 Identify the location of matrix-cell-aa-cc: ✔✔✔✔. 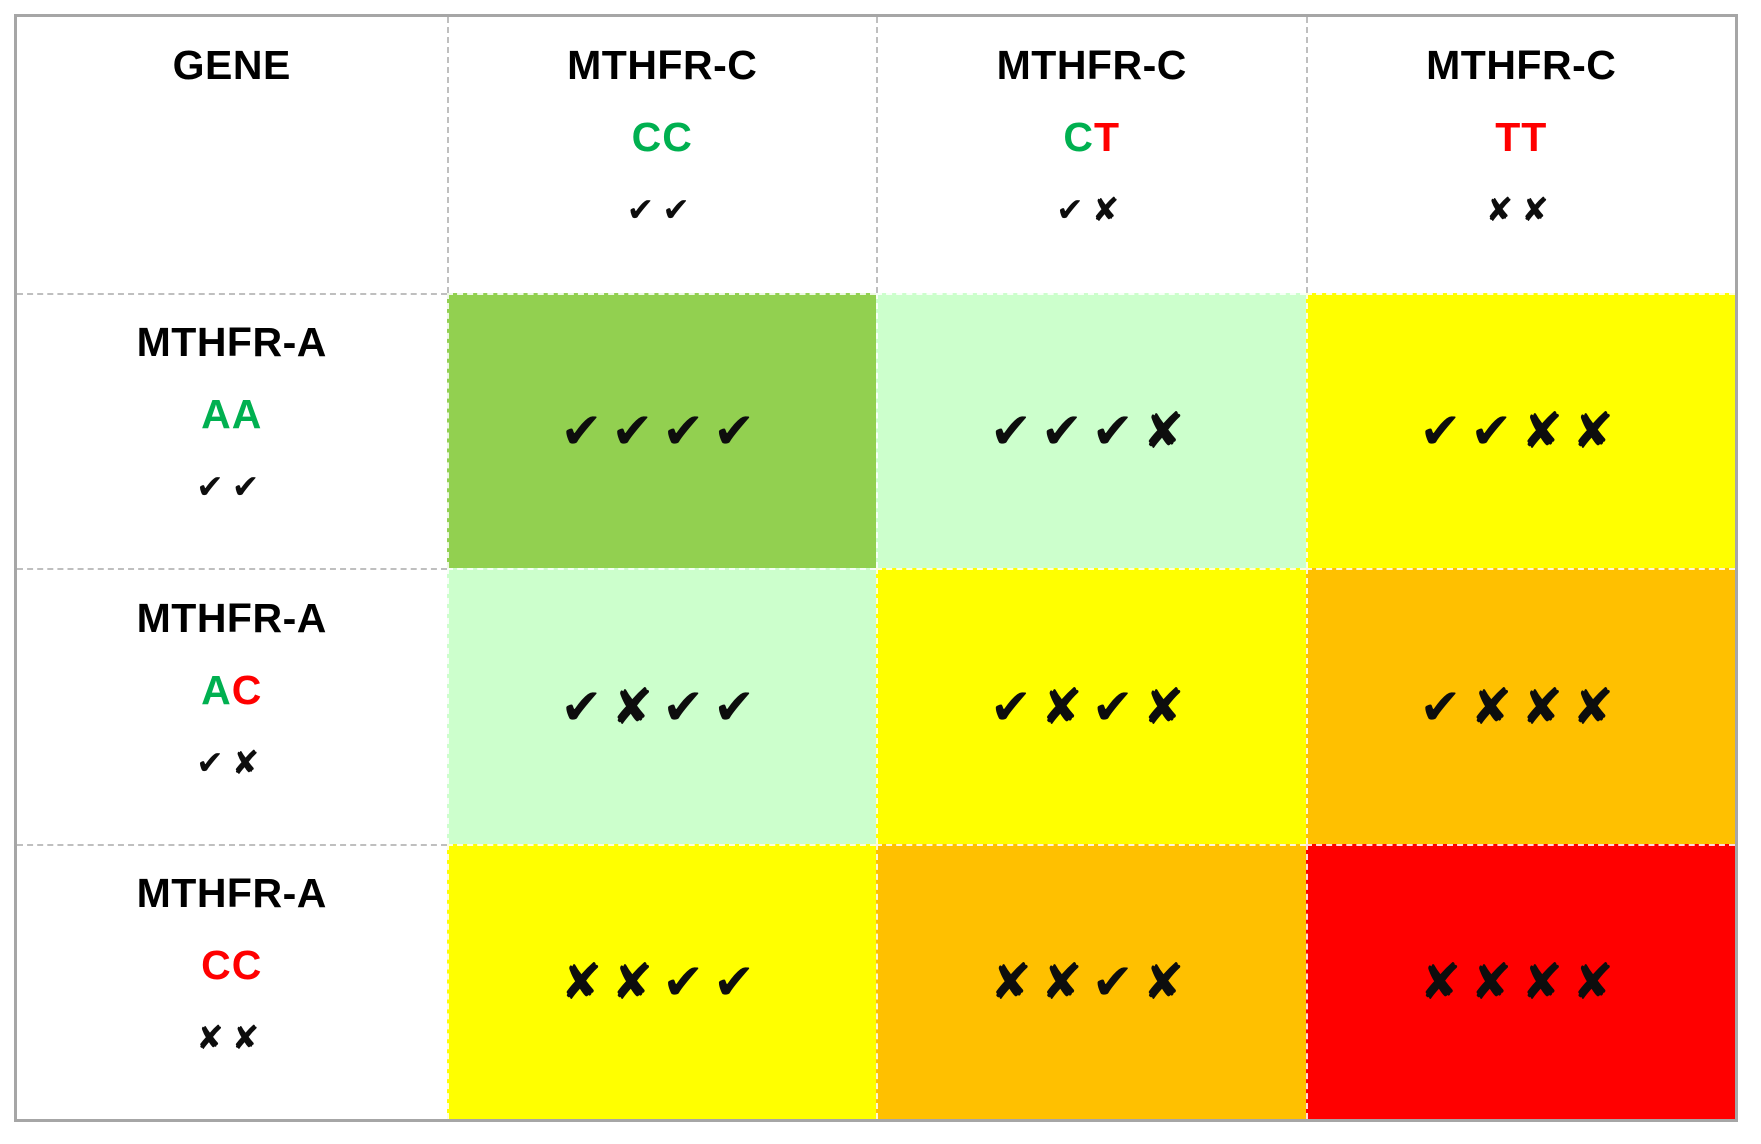
(661, 430).